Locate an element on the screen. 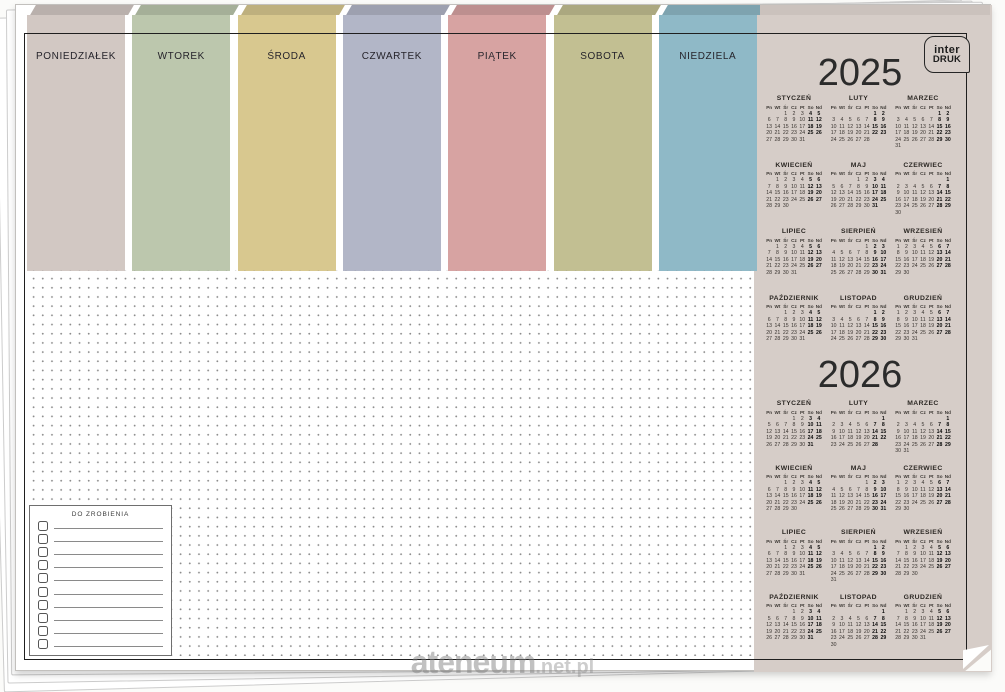  day-cell: 14 is located at coordinates (866, 126).